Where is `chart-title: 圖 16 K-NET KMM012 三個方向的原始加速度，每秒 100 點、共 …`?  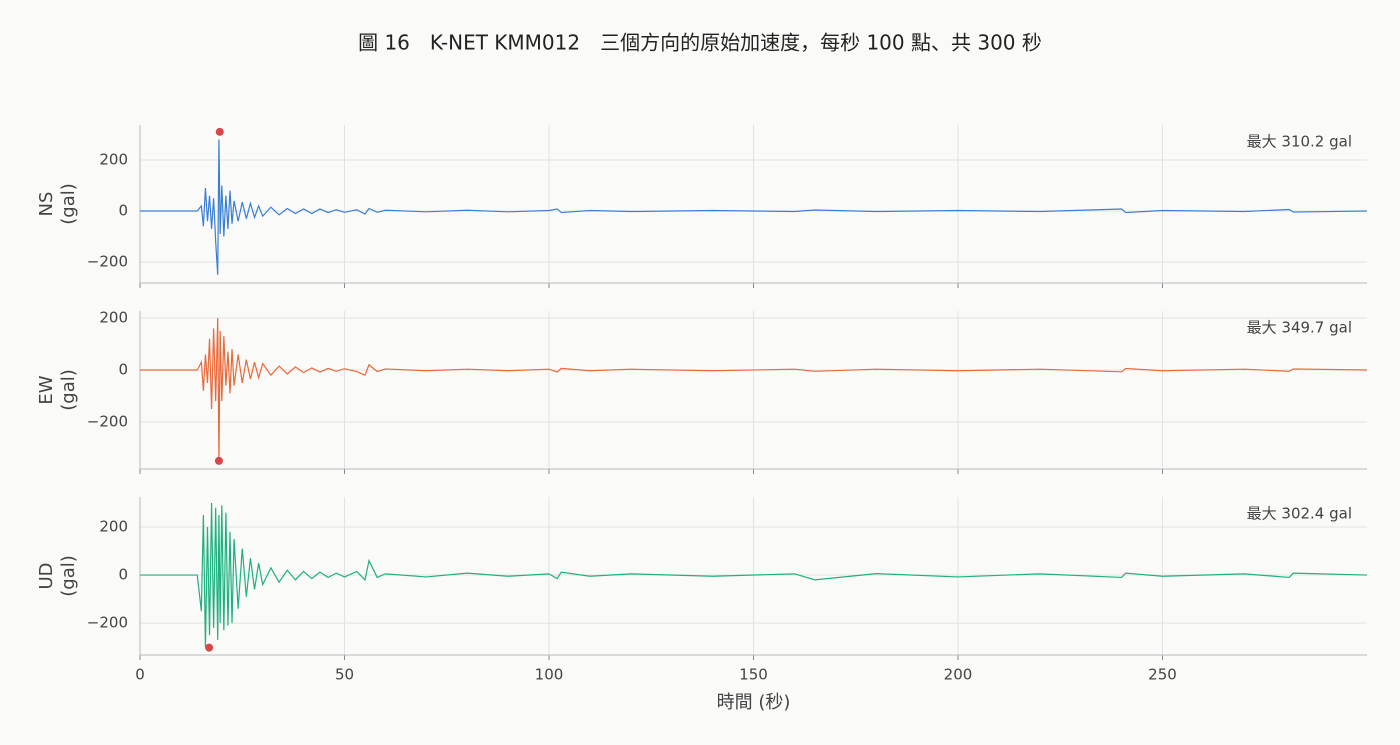 chart-title: 圖 16 K-NET KMM012 三個方向的原始加速度，每秒 100 點、共 … is located at coordinates (700, 43).